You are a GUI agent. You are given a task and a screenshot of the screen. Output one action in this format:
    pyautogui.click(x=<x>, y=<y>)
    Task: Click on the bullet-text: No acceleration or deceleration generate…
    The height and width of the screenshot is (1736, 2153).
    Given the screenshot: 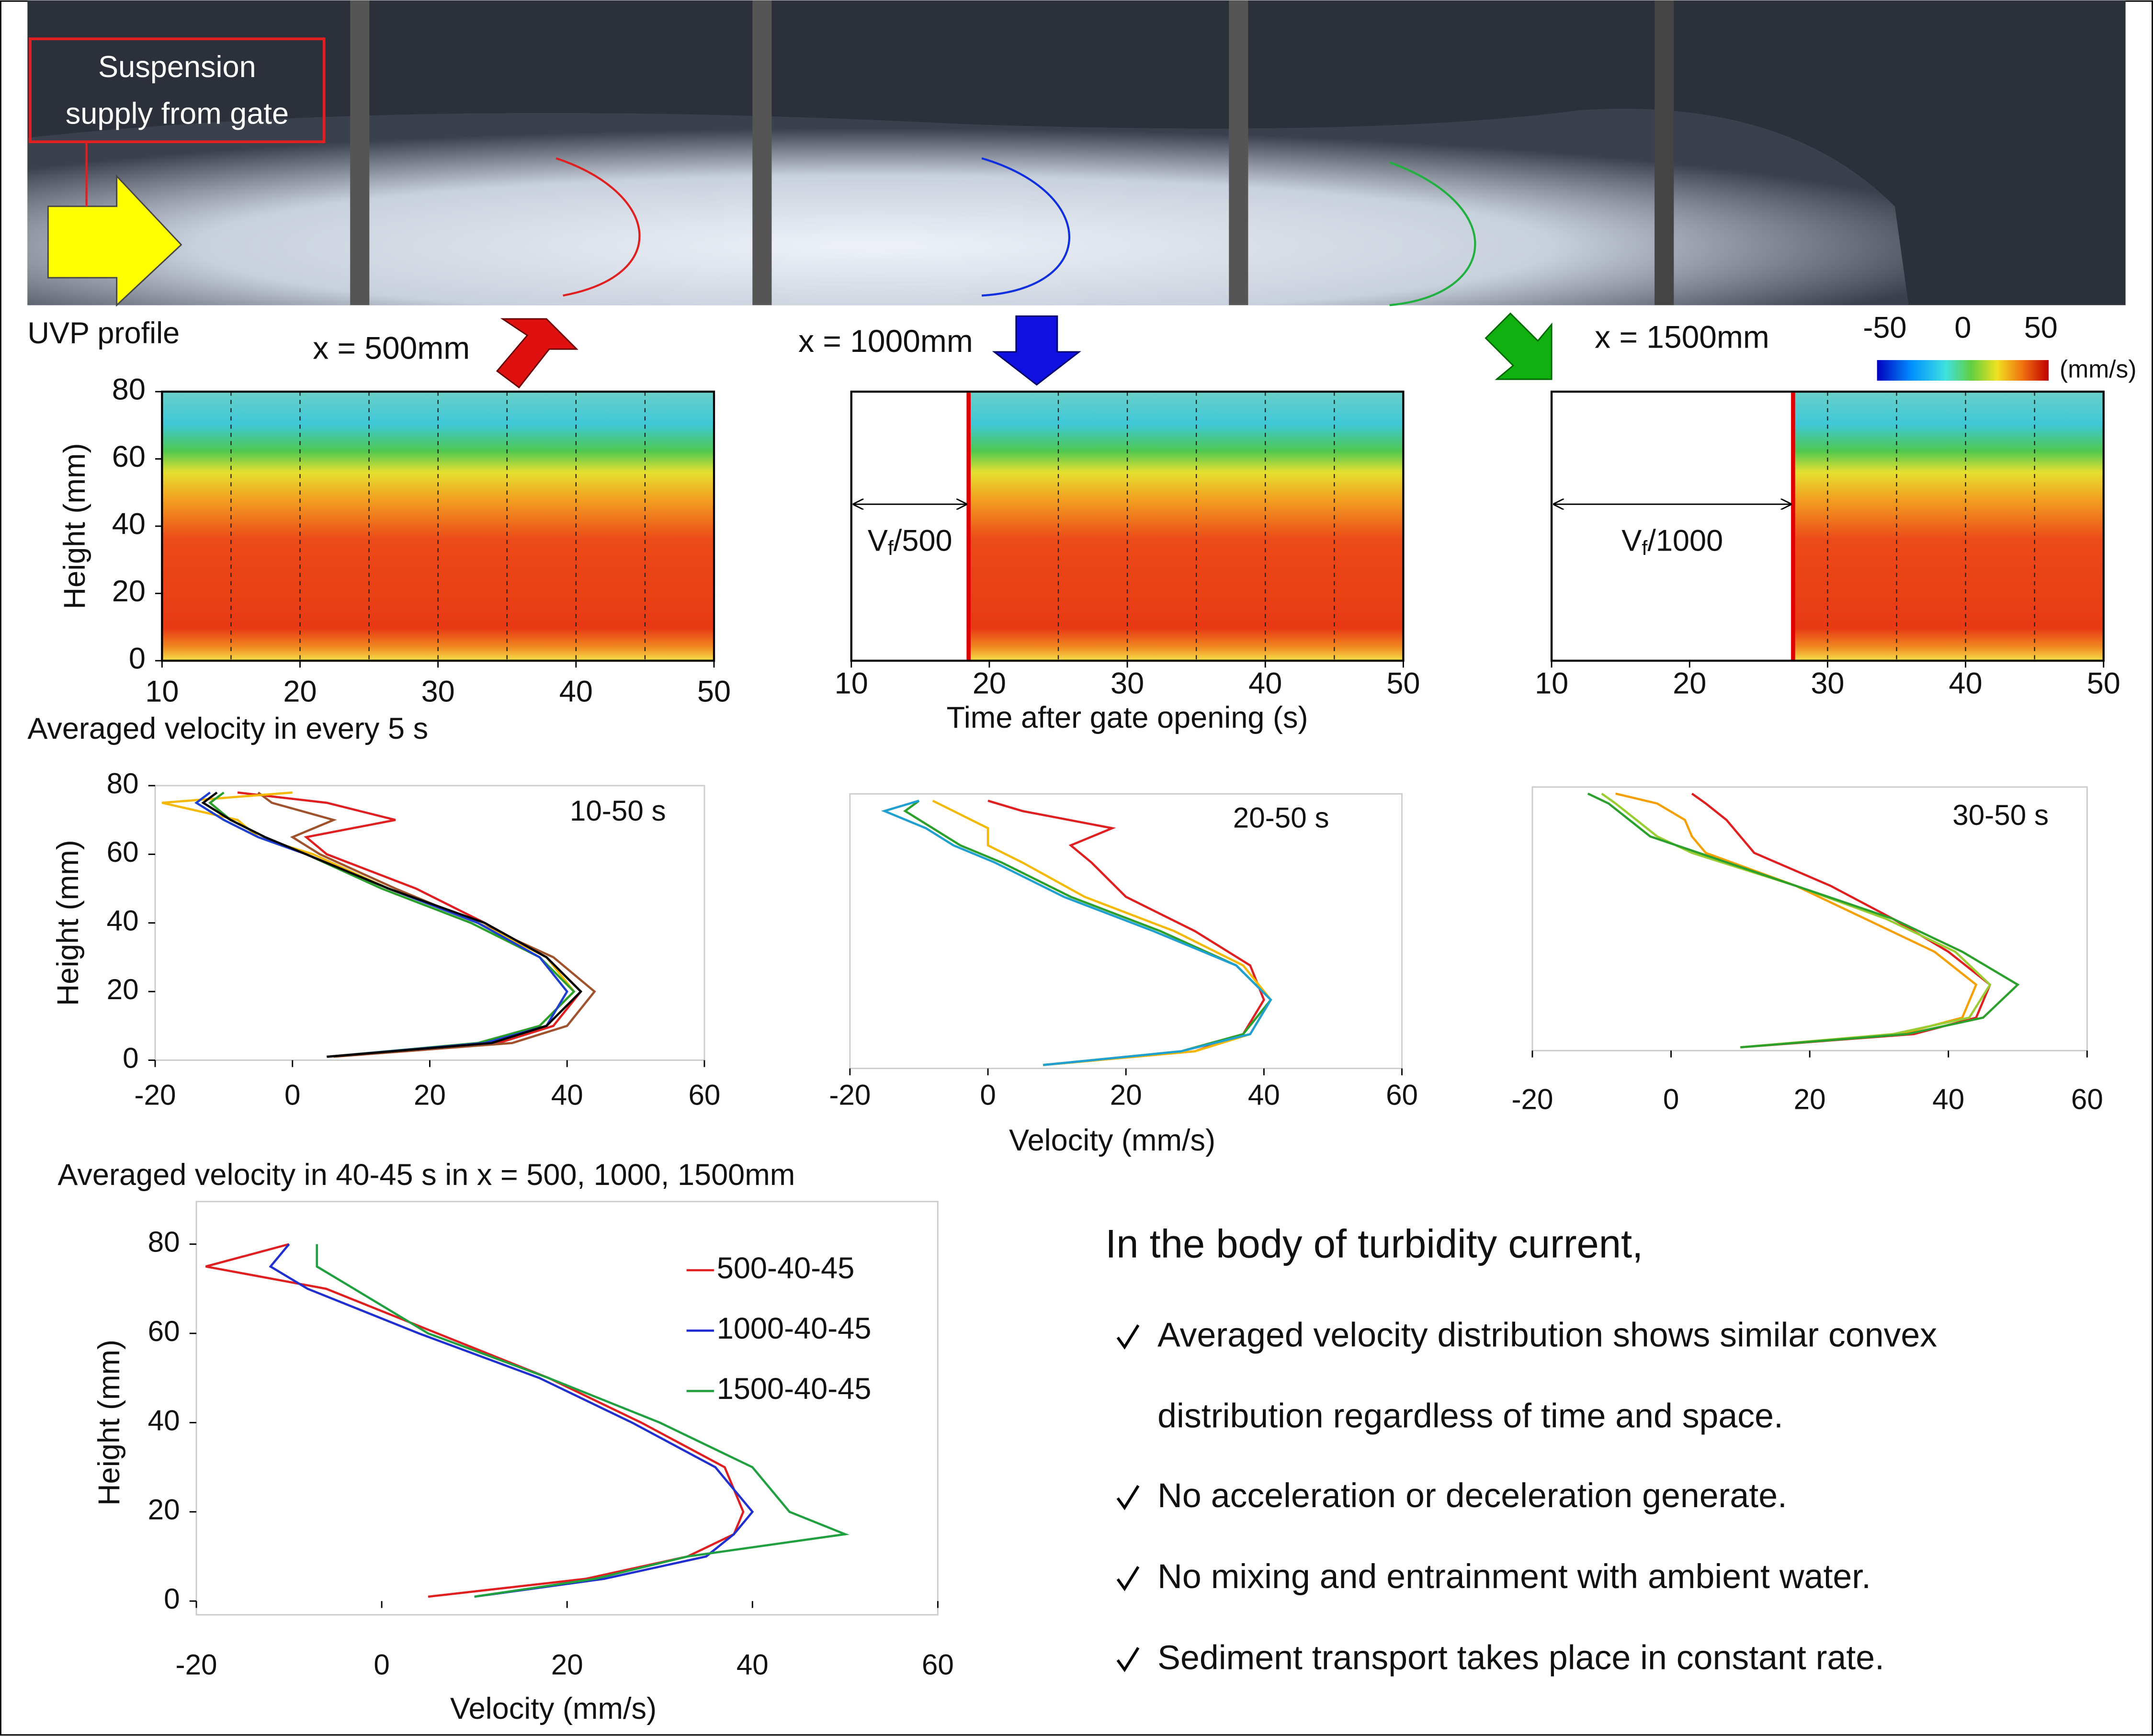 What is the action you would take?
    pyautogui.click(x=1472, y=1496)
    